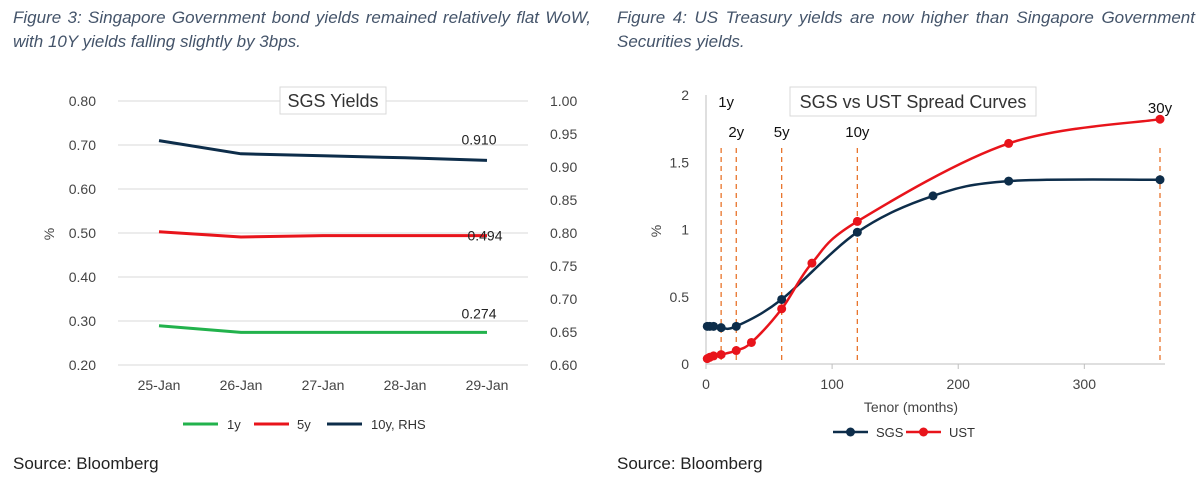  What do you see at coordinates (86, 463) in the screenshot?
I see `left-source-note: Source: Bloomberg` at bounding box center [86, 463].